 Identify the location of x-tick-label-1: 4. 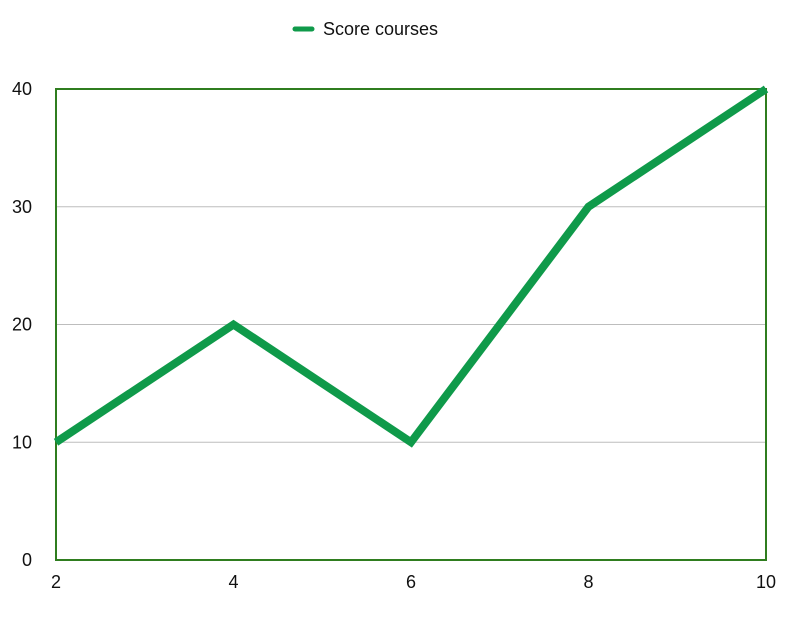
(233, 582).